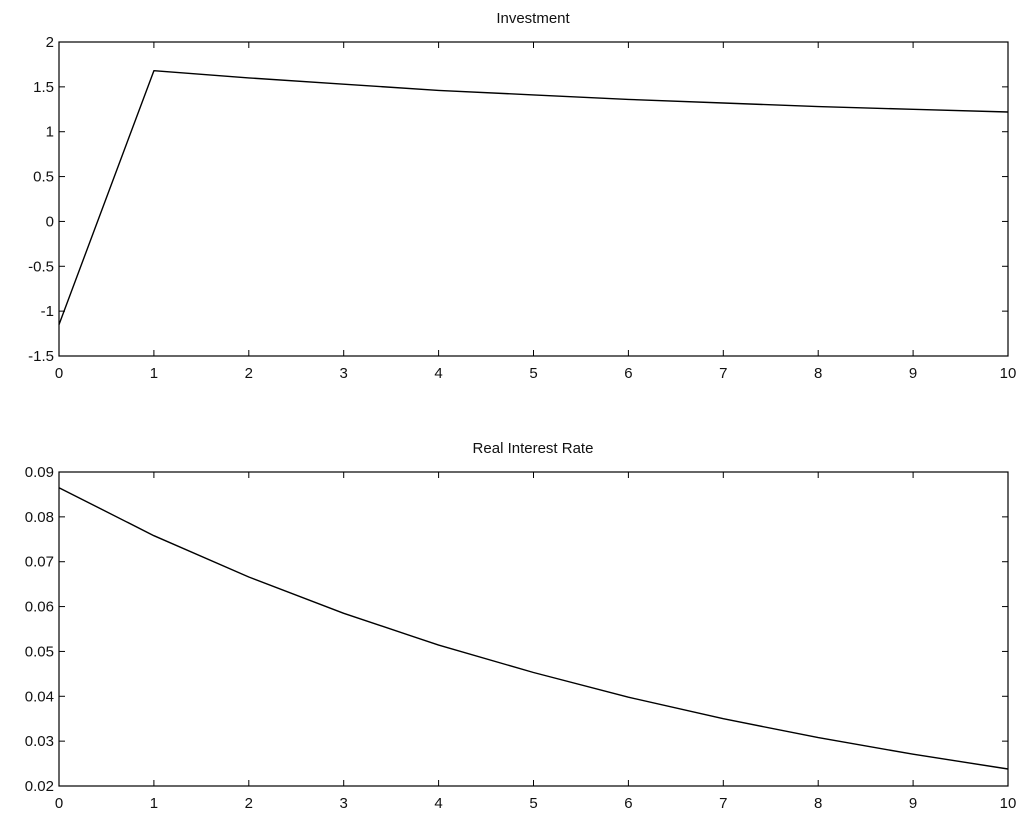 This screenshot has height=822, width=1026. What do you see at coordinates (39, 517) in the screenshot?
I see `real-interest-rate-ytick-label: 0.08` at bounding box center [39, 517].